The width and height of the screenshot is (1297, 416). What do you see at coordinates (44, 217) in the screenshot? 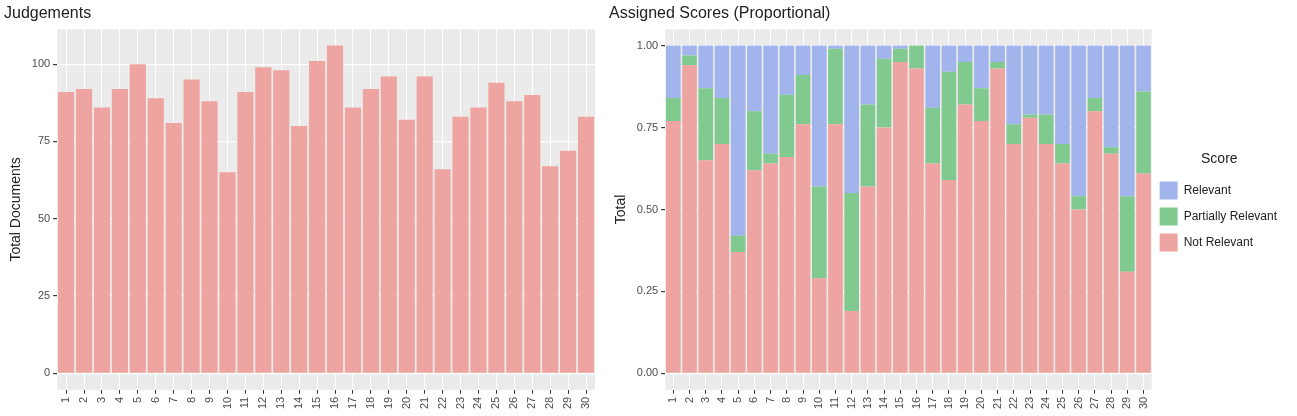
I see `y-tick-label: 50` at bounding box center [44, 217].